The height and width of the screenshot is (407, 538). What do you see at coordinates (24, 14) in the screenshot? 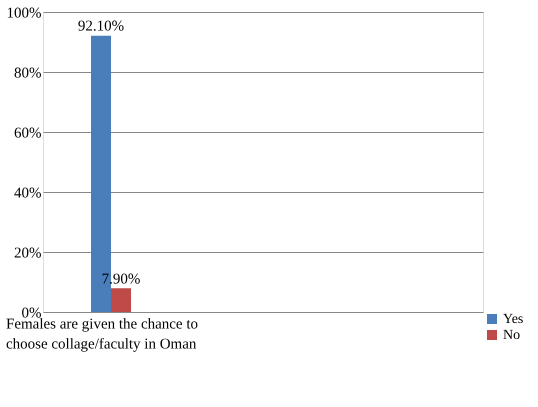
I see `y-tick-label: 100%` at bounding box center [24, 14].